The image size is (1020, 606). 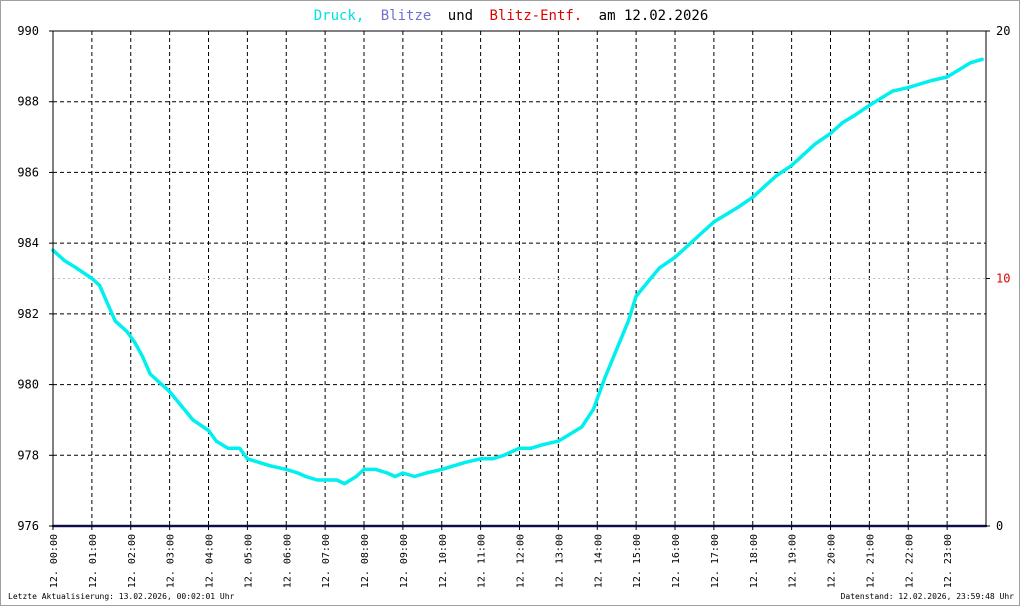 What do you see at coordinates (28, 31) in the screenshot?
I see `y-left-tick-label: 990` at bounding box center [28, 31].